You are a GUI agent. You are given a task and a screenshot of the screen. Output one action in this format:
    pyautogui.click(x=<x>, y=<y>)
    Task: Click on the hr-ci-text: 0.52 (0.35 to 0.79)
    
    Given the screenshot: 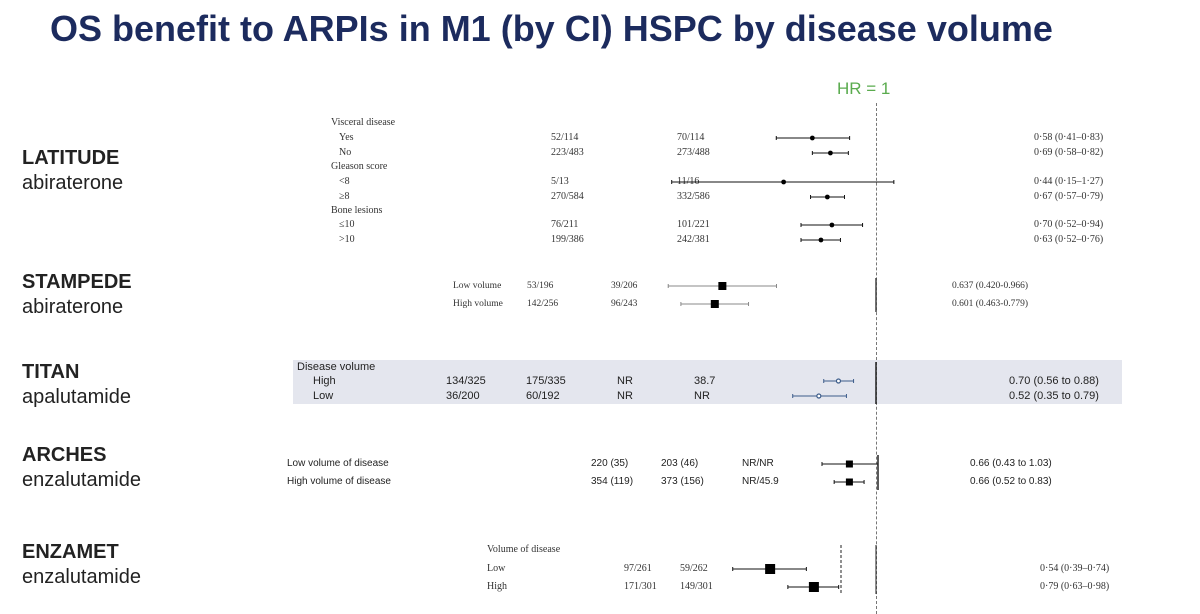 What is the action you would take?
    pyautogui.click(x=1054, y=396)
    